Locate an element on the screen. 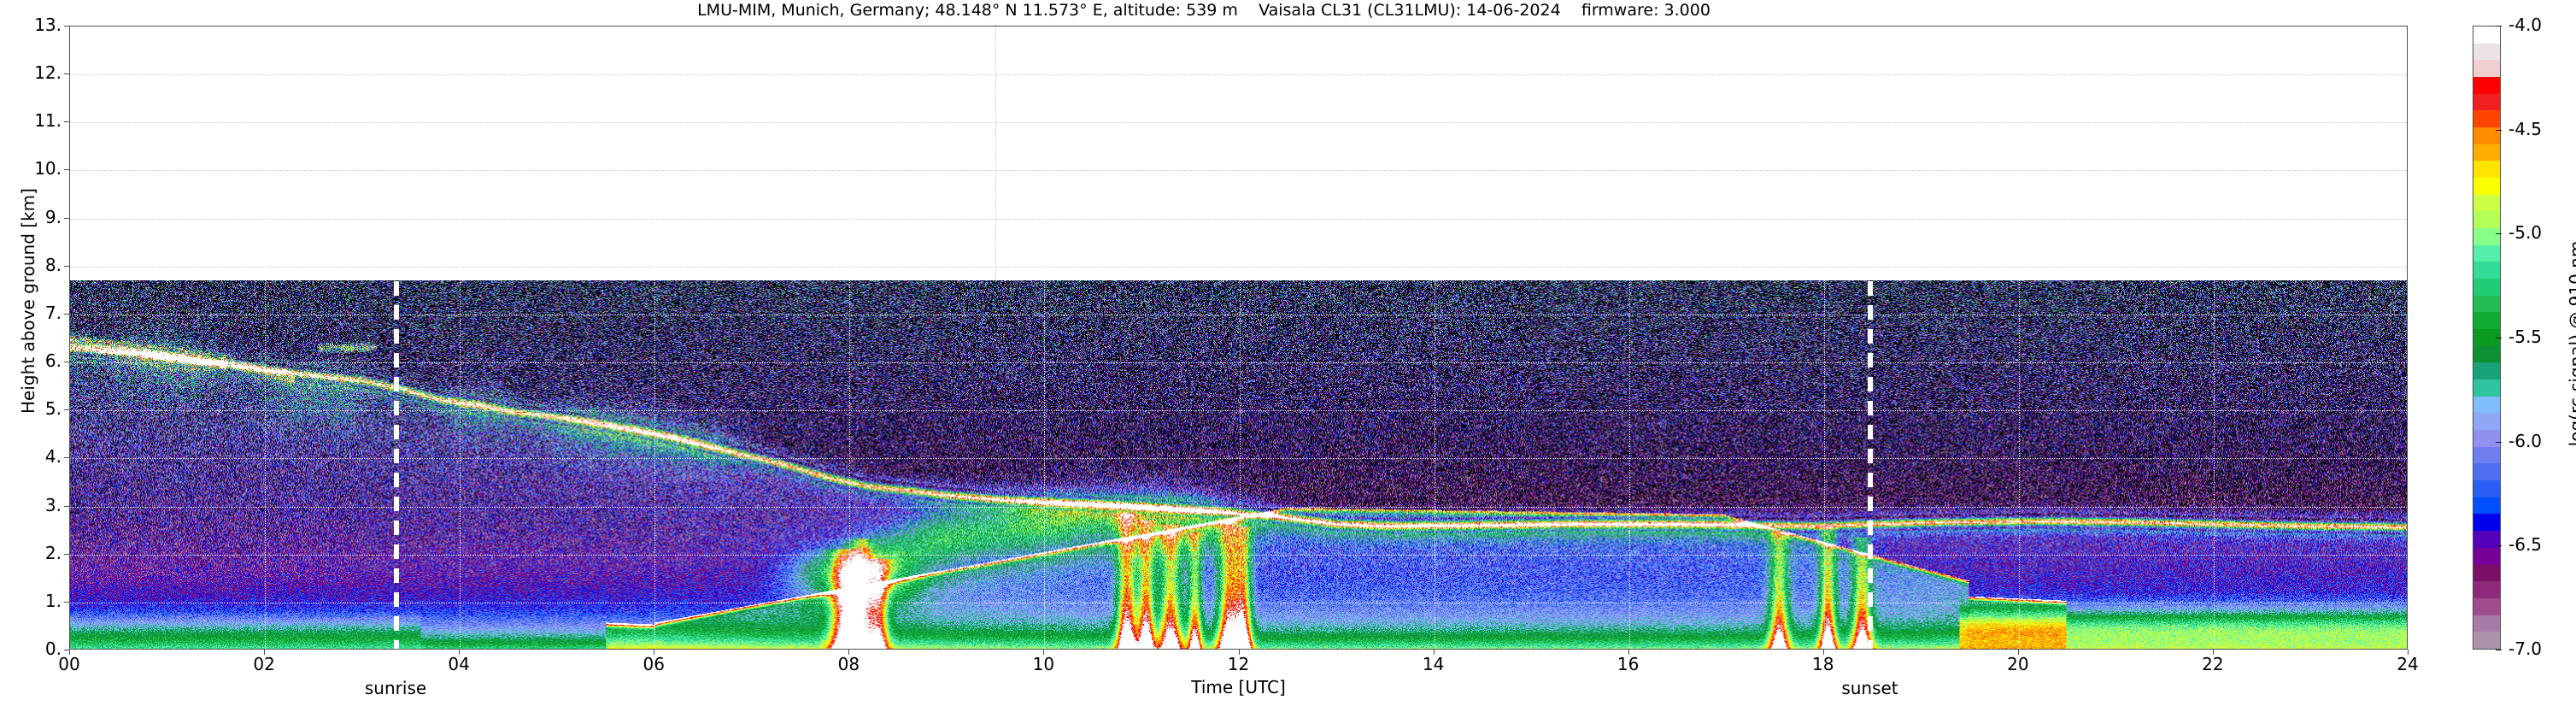  y-tick-label: 0. is located at coordinates (53, 648).